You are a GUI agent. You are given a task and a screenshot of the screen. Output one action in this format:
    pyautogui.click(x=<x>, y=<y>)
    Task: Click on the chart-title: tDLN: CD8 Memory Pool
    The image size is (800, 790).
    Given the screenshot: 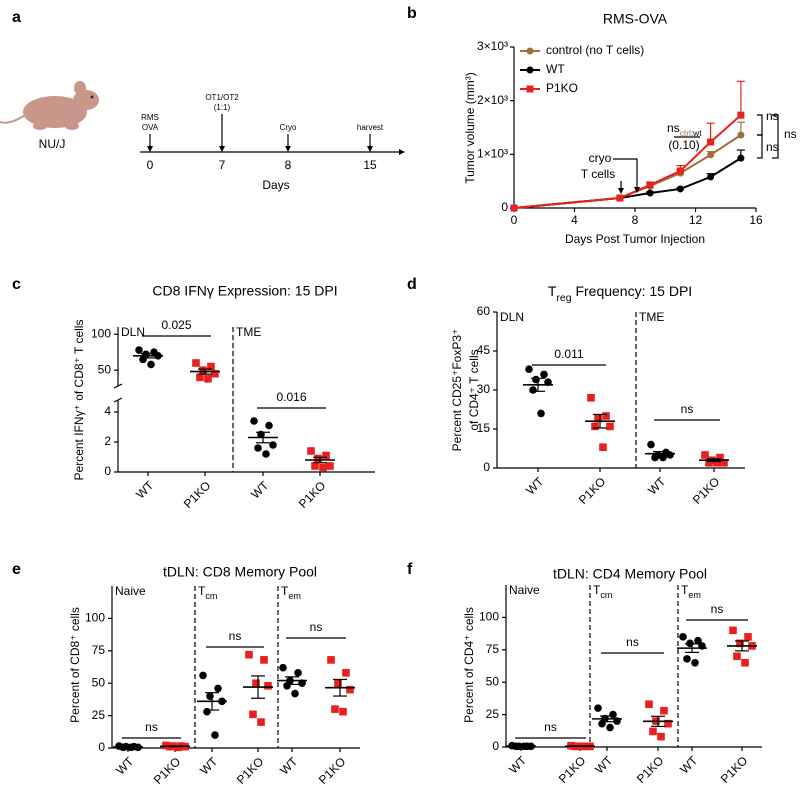 What is the action you would take?
    pyautogui.click(x=240, y=572)
    